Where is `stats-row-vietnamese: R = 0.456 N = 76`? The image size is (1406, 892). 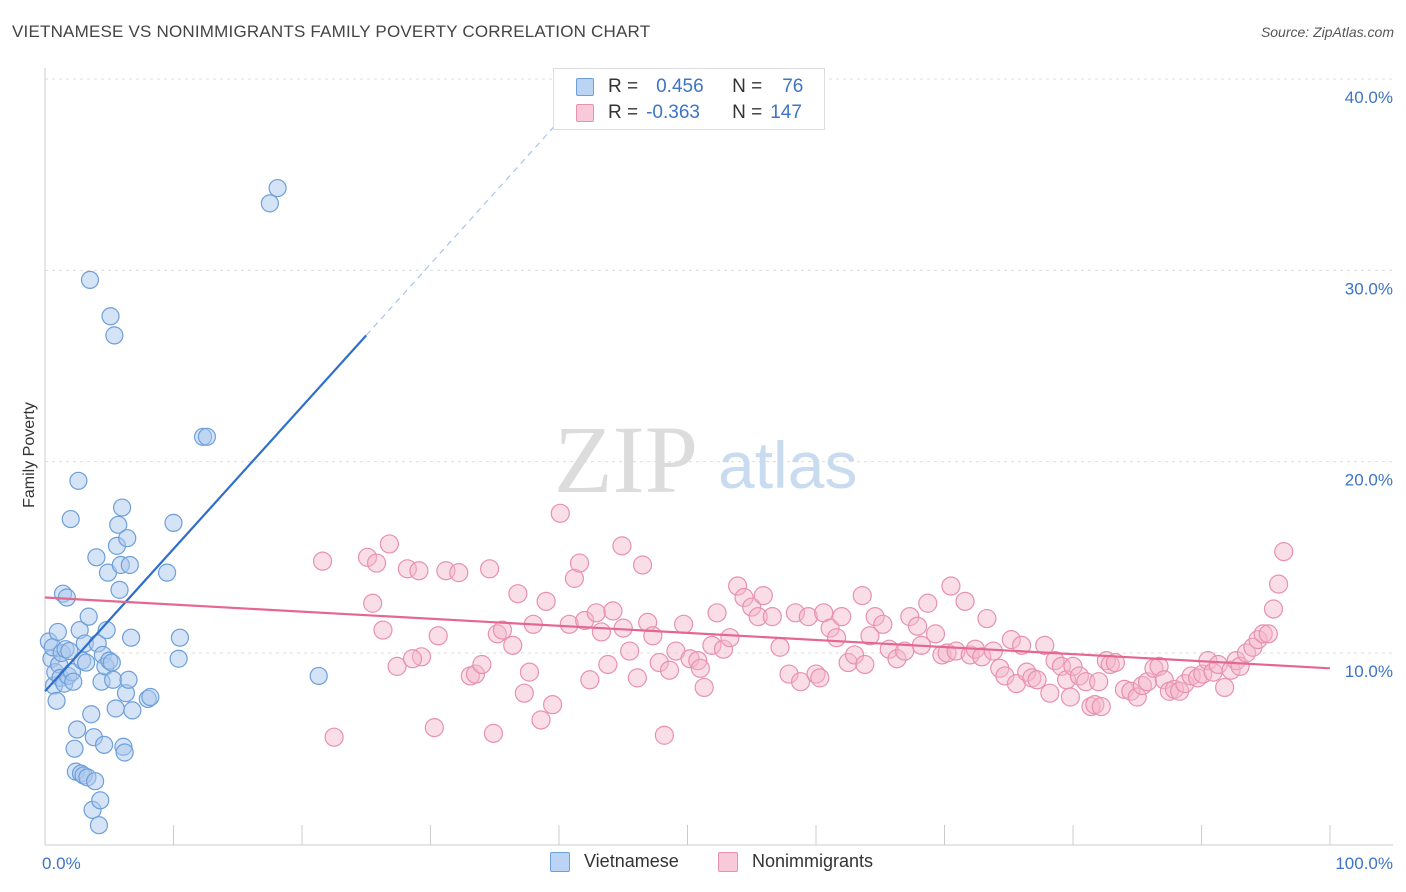 stats-row-vietnamese: R = 0.456 N = 76 is located at coordinates (689, 87).